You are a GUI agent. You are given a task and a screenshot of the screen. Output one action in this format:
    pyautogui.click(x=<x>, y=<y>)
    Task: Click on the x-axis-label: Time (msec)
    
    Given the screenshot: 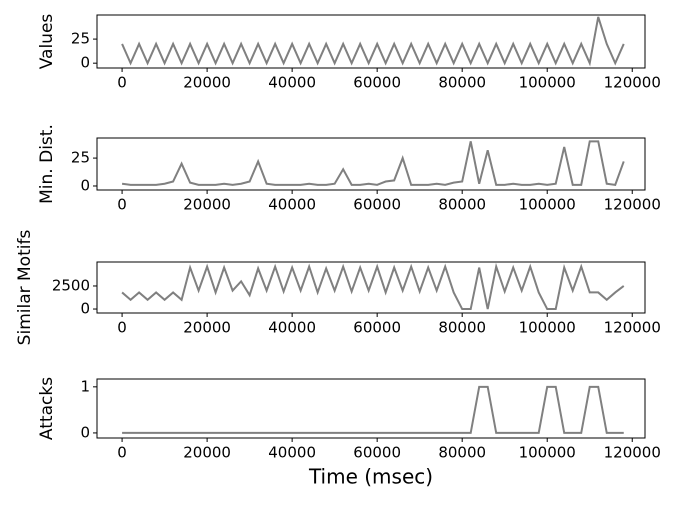 What is the action you would take?
    pyautogui.click(x=370, y=477)
    